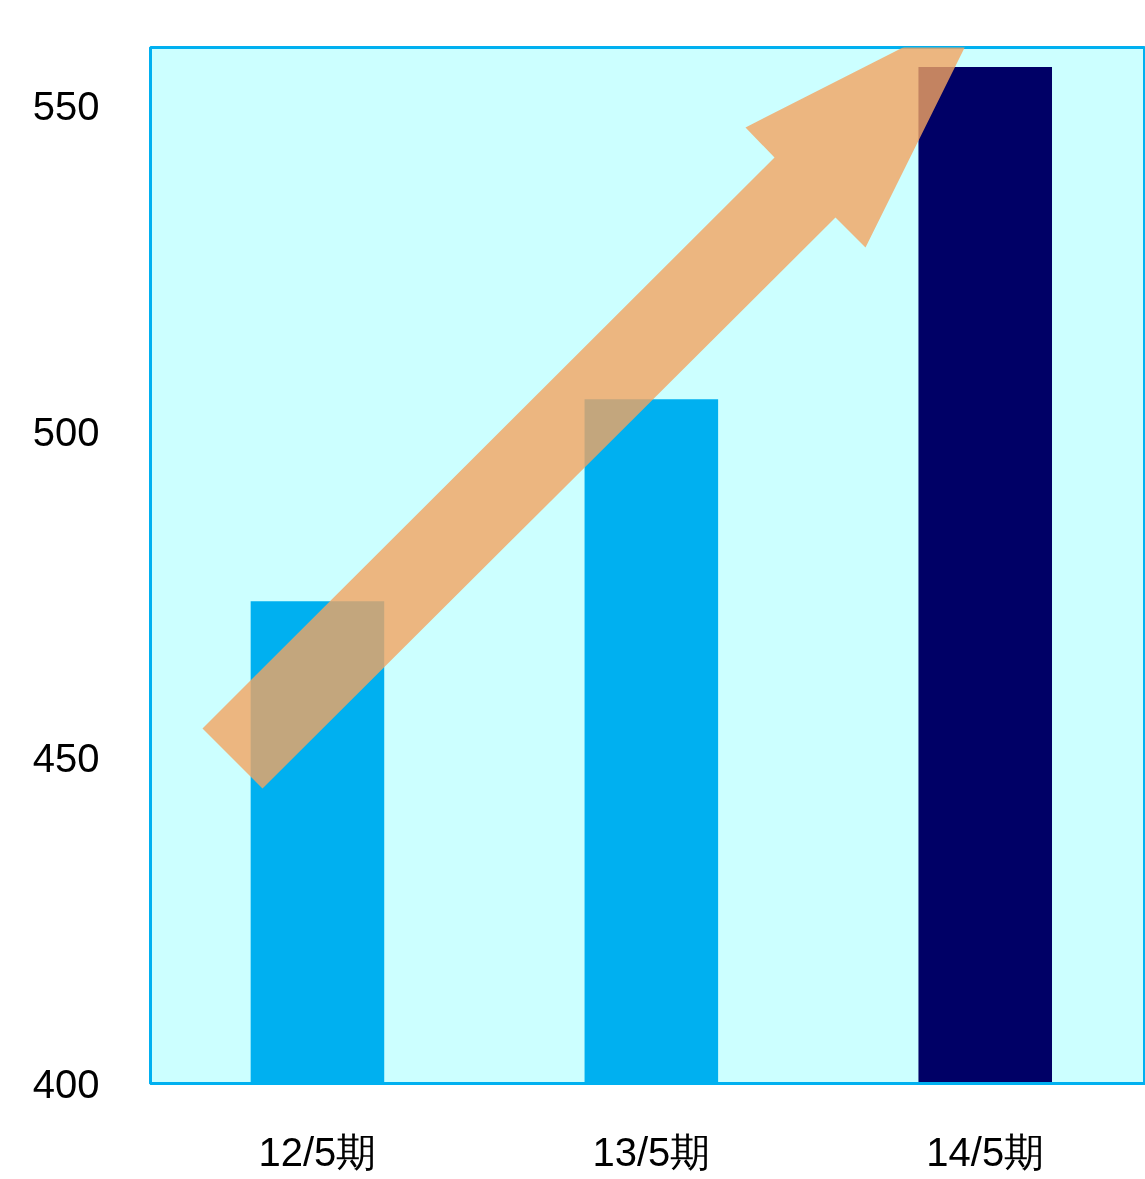 The height and width of the screenshot is (1179, 1145). I want to click on x-tick-label: 12/5期, so click(317, 1151).